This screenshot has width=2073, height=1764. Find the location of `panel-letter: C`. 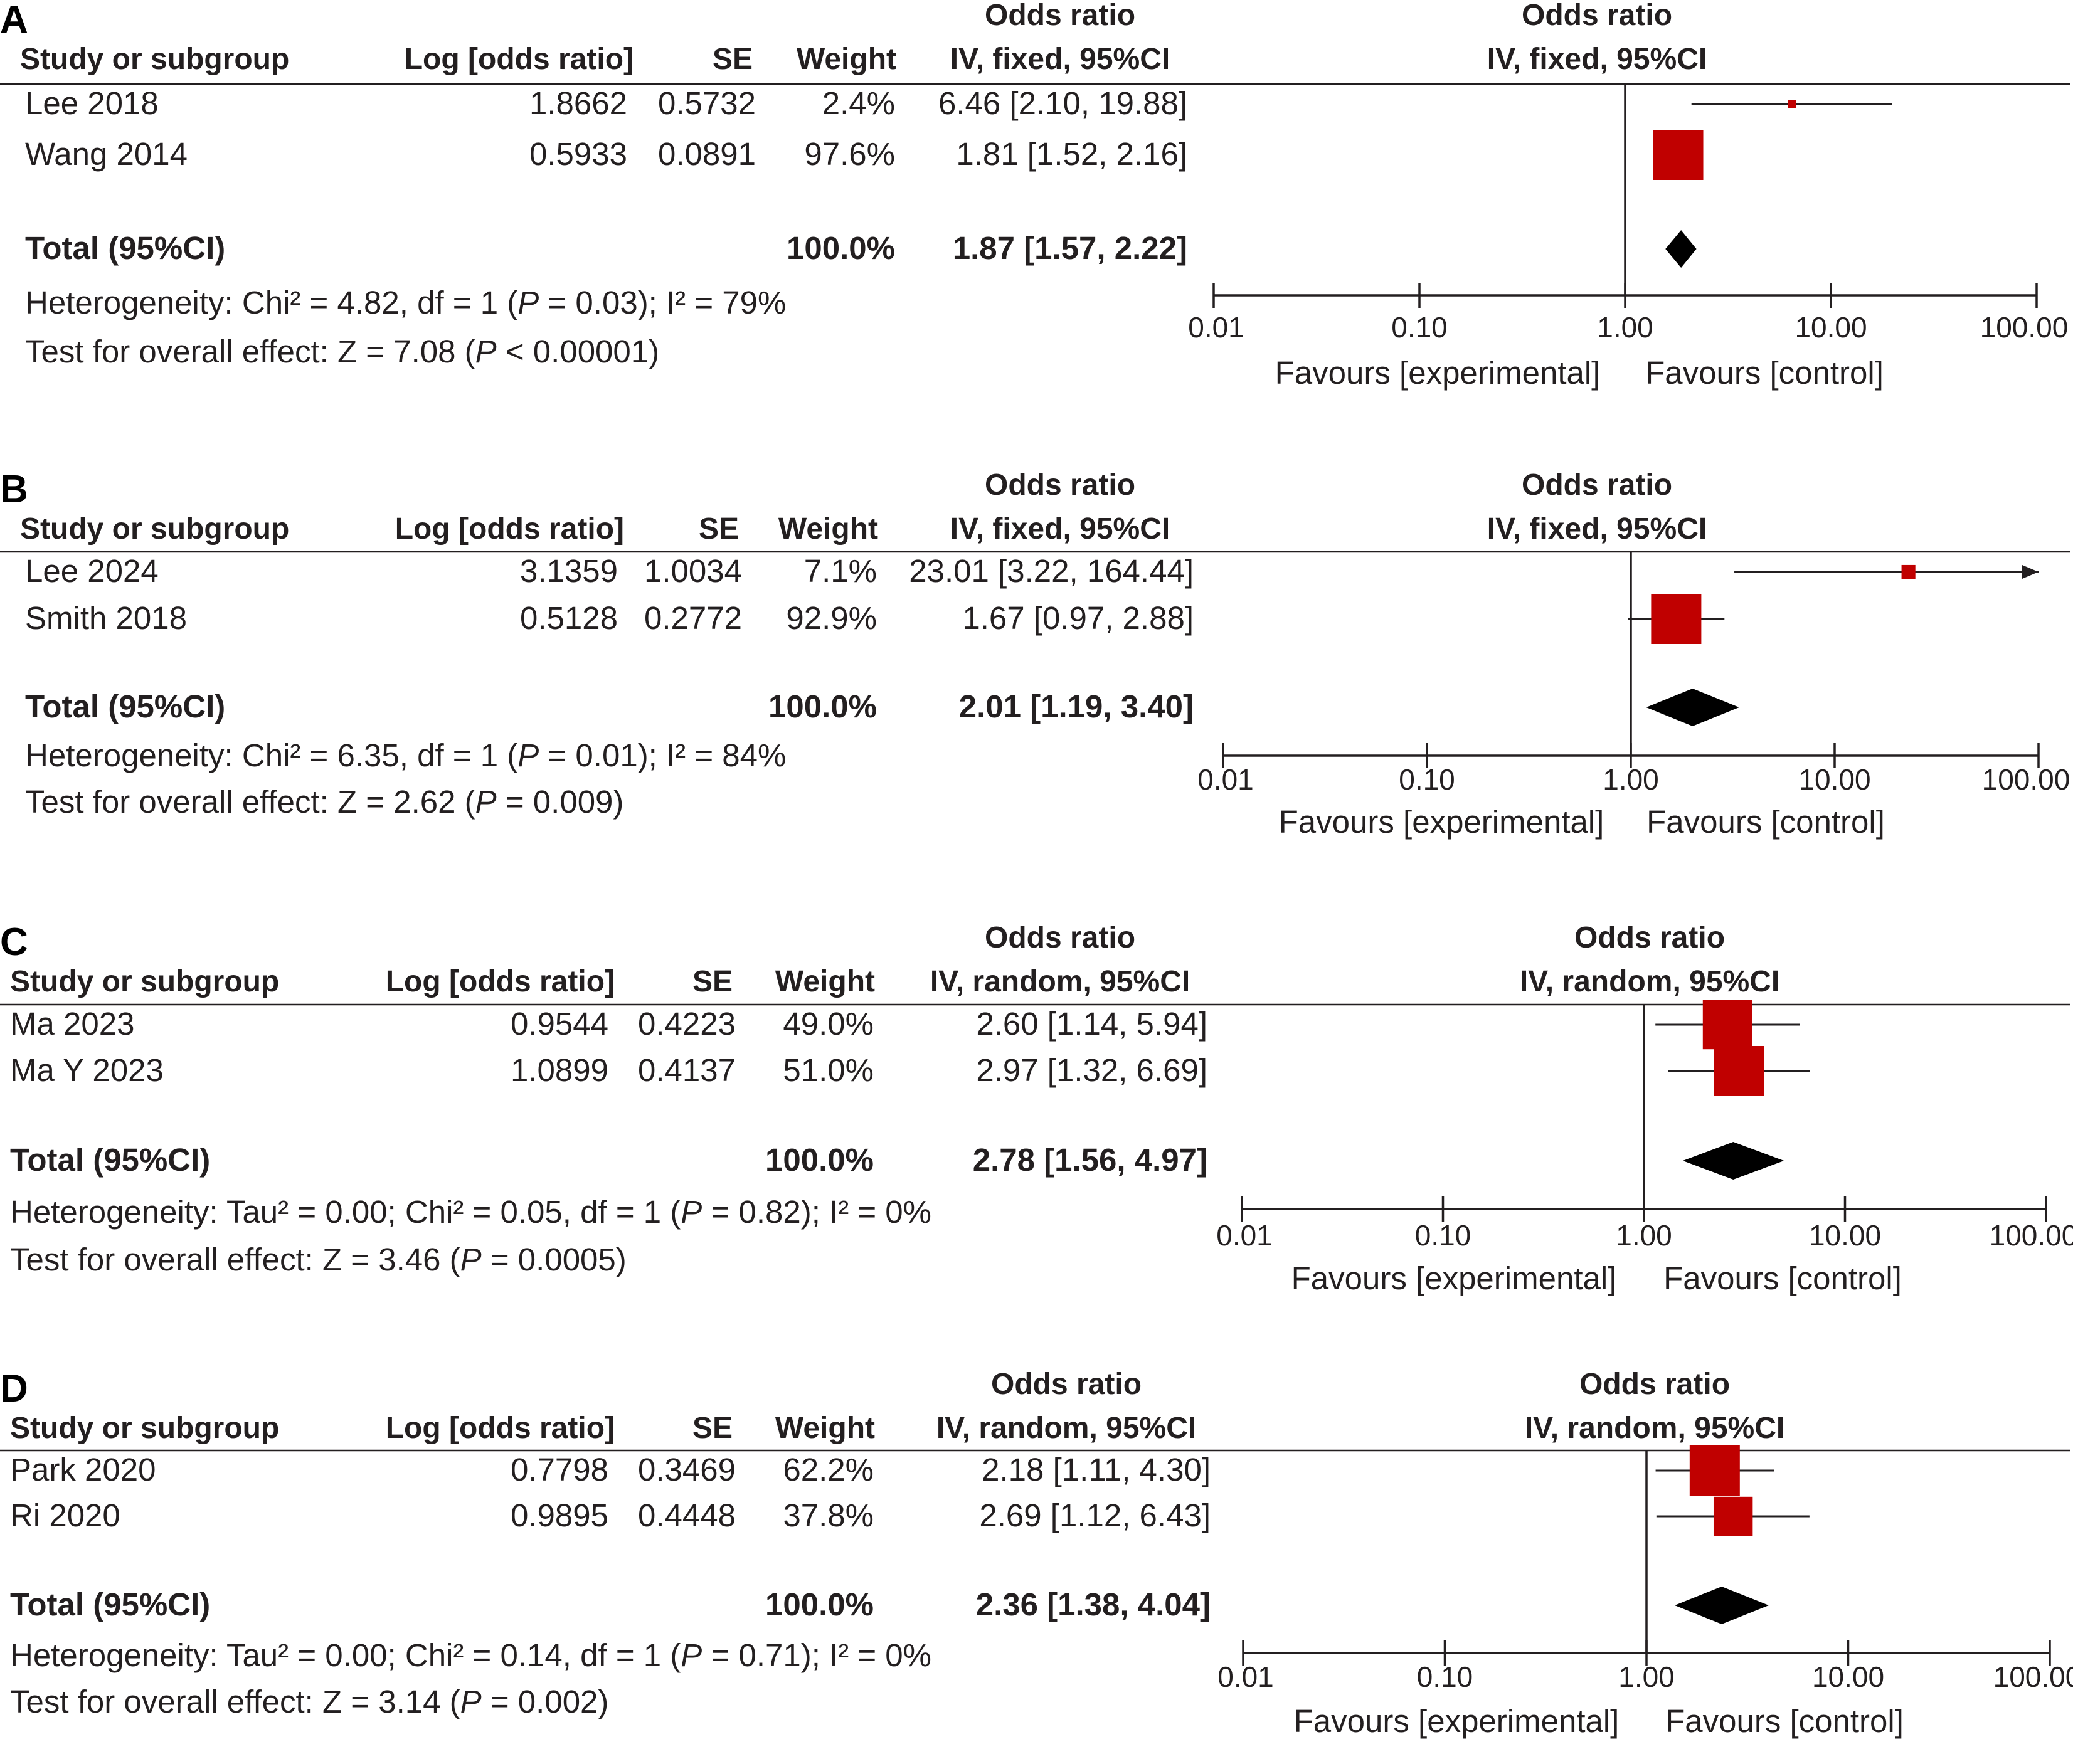

panel-letter: C is located at coordinates (14, 942).